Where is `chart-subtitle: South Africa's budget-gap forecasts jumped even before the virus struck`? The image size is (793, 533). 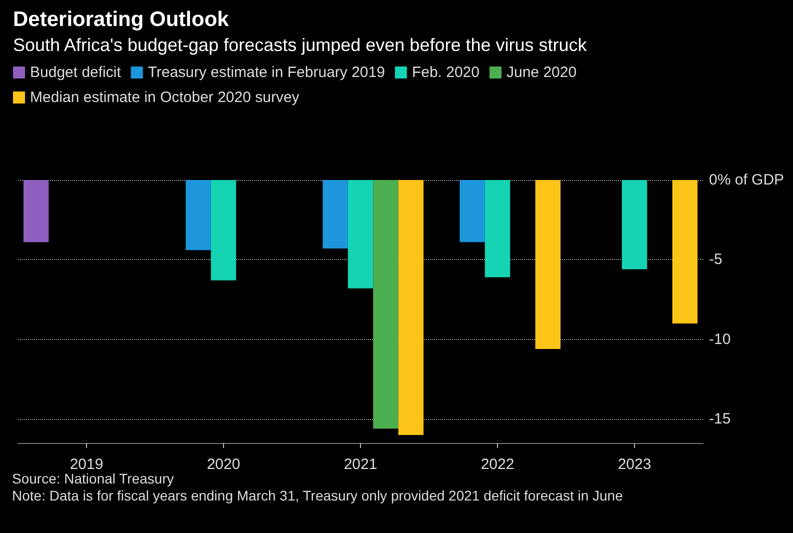 chart-subtitle: South Africa's budget-gap forecasts jumped even before the virus struck is located at coordinates (300, 45).